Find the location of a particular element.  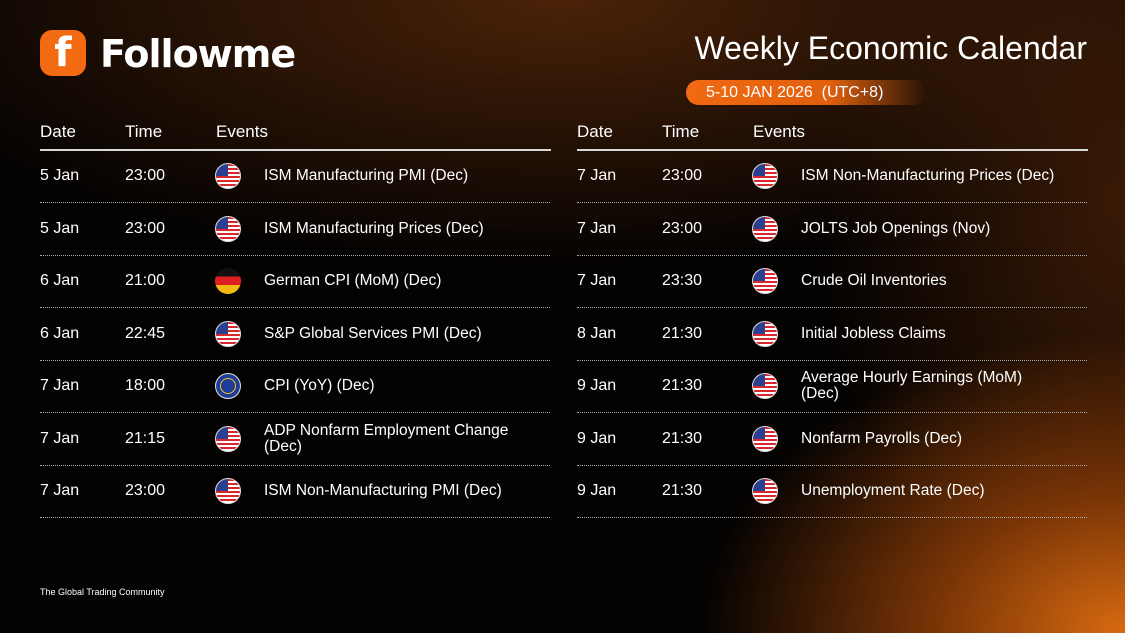

event: CPI (YoY) (Dec) is located at coordinates (319, 385).